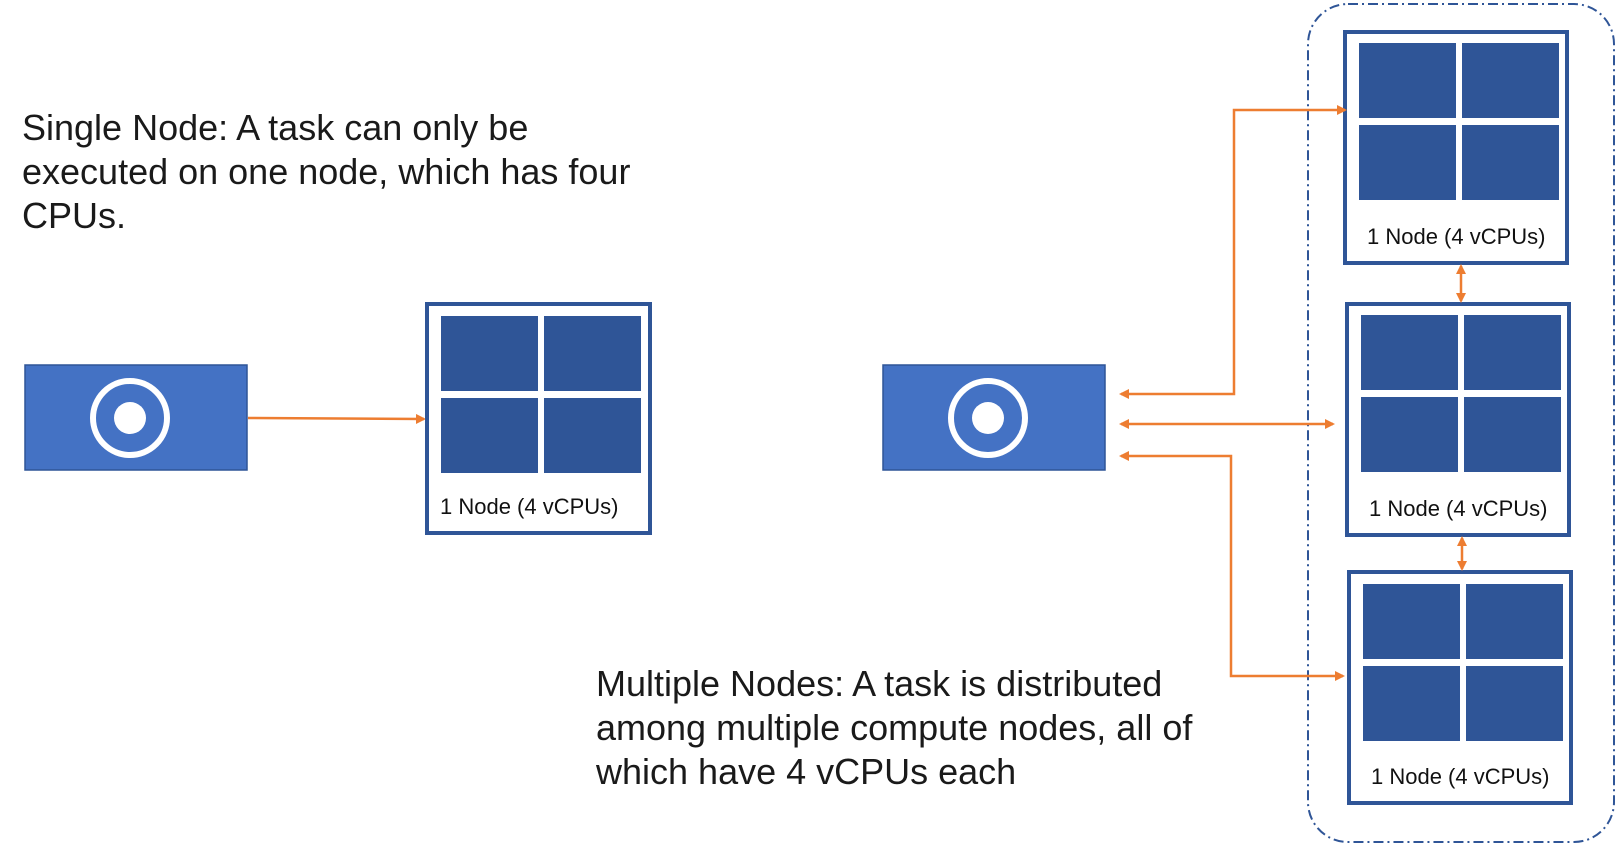  I want to click on single-arrow, so click(336, 418).